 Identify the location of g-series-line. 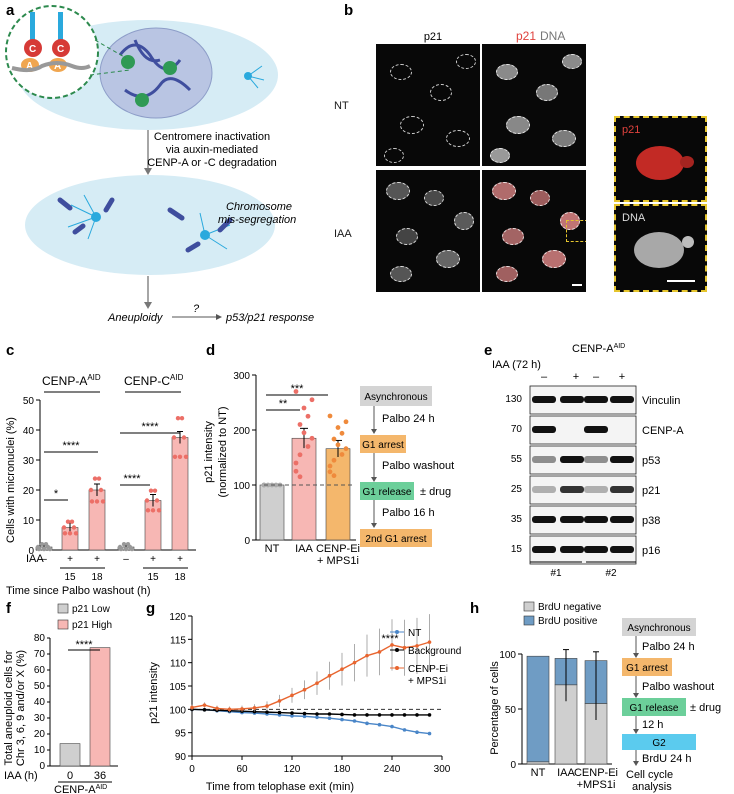
(310, 721).